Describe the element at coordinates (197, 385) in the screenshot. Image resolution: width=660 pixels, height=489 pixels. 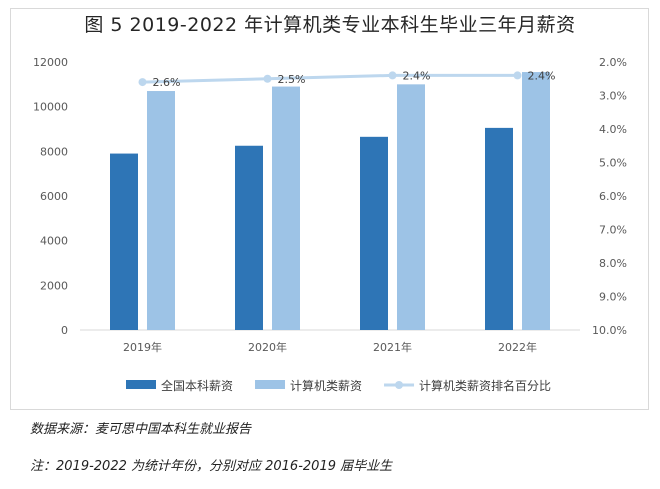
I see `legend-national-salary-label: 全国本科薪资` at that location.